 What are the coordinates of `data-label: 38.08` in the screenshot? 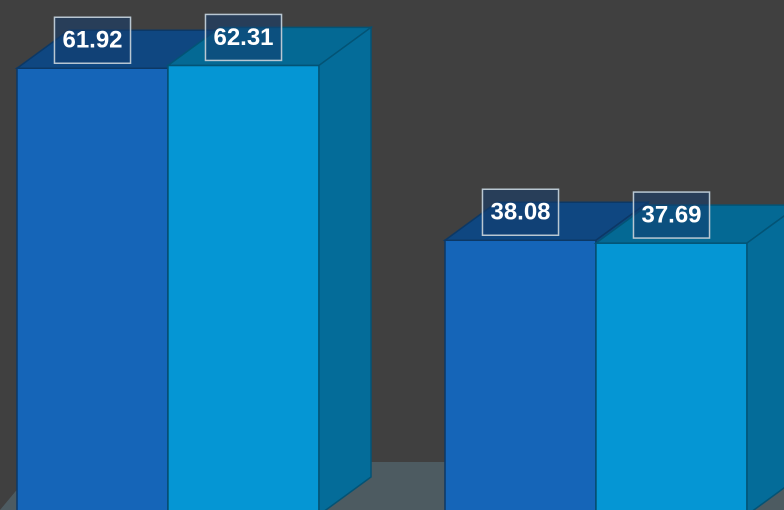 It's located at (520, 212).